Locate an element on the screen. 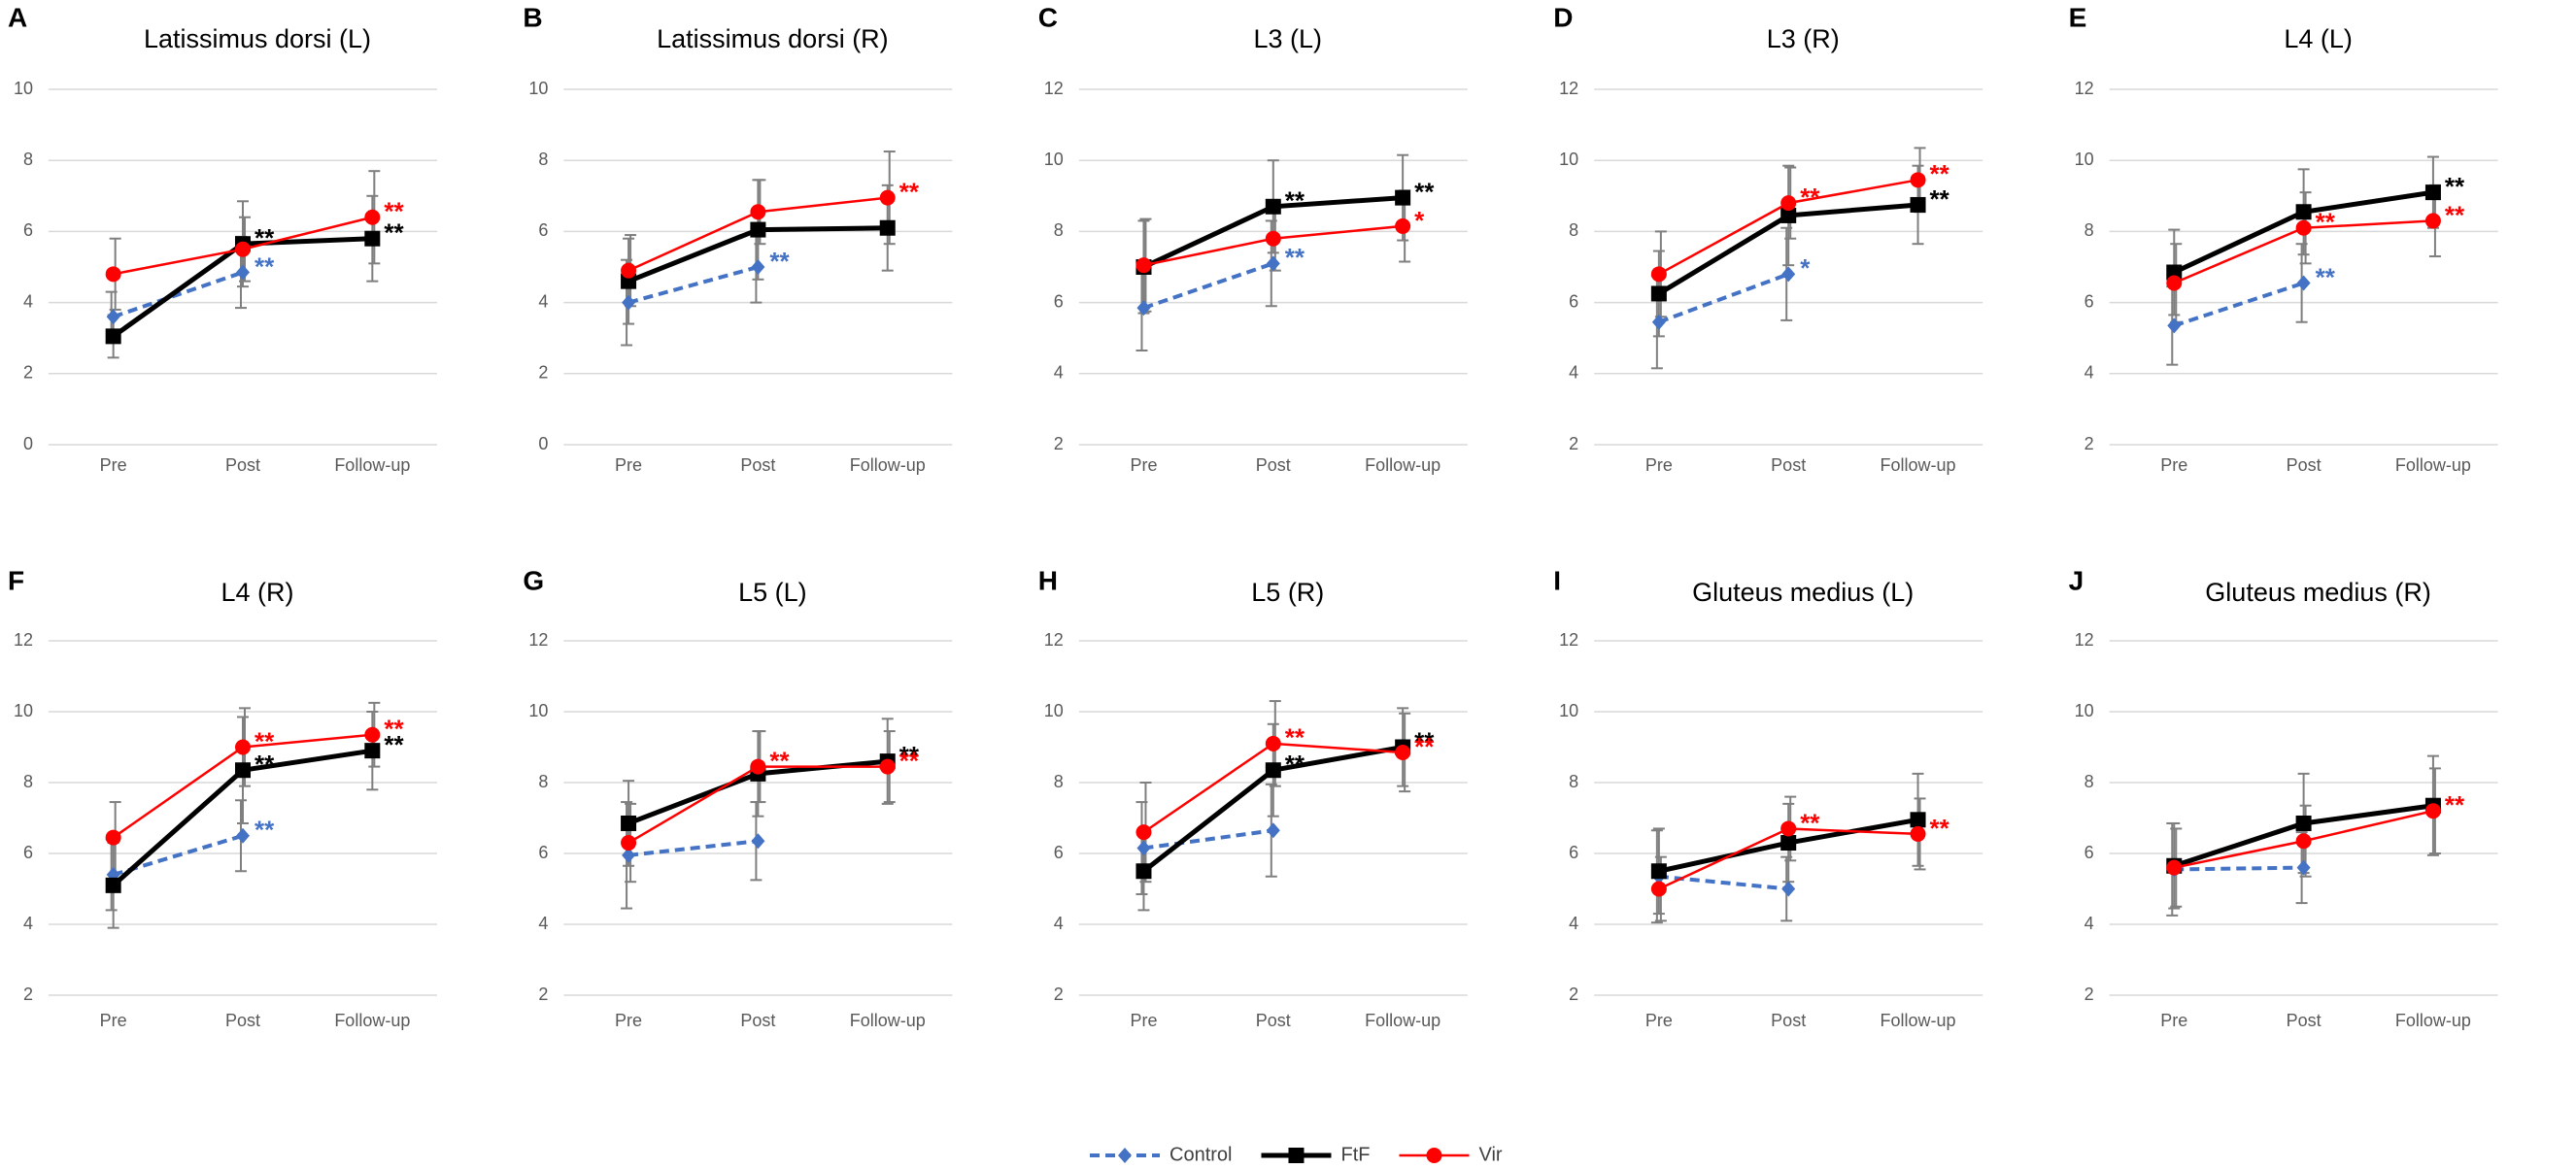 Image resolution: width=2576 pixels, height=1169 pixels. panel-letter: F is located at coordinates (16, 580).